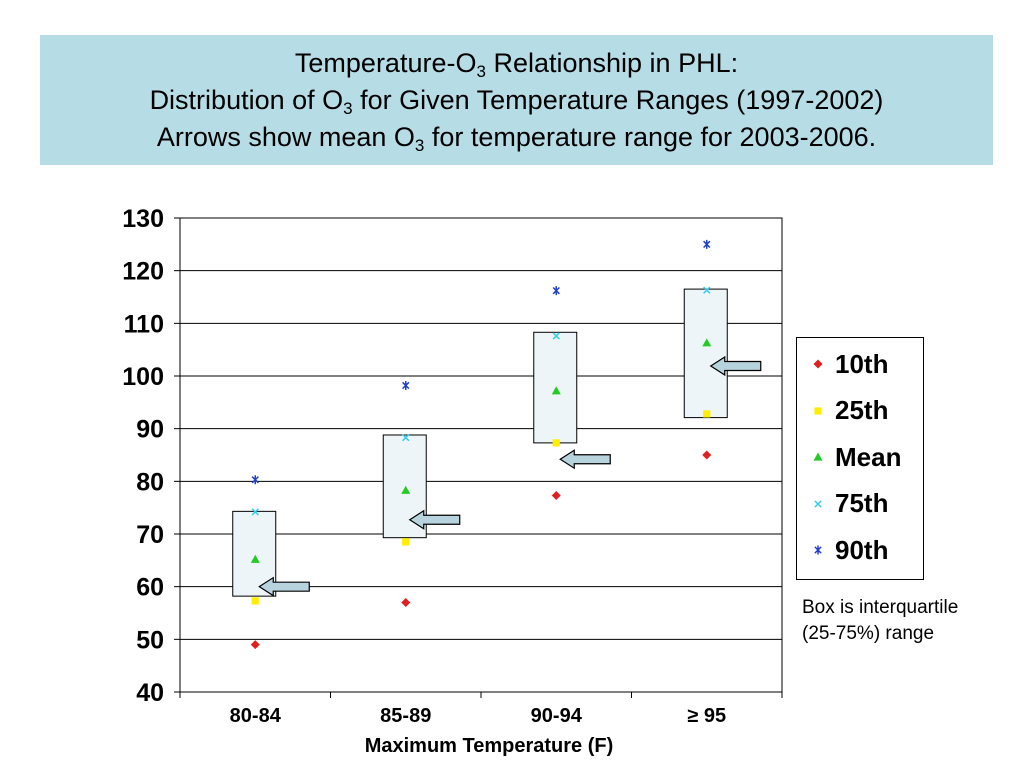 This screenshot has width=1024, height=768. What do you see at coordinates (385, 62) in the screenshot?
I see `title-line-1-pre: Temperature-O` at bounding box center [385, 62].